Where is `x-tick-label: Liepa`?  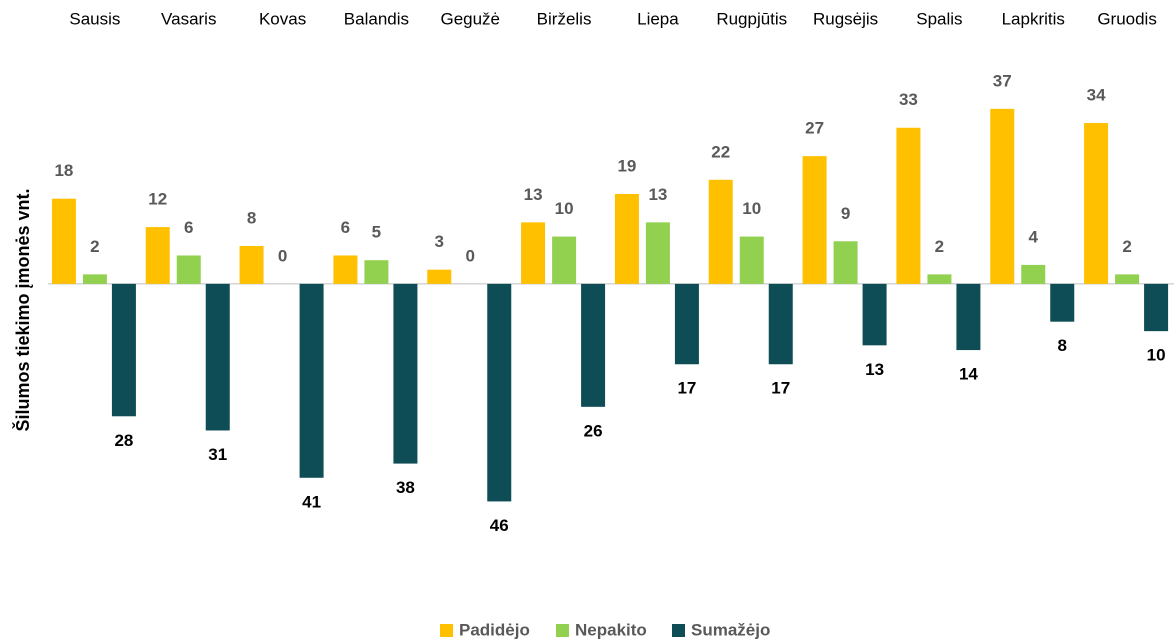
x-tick-label: Liepa is located at coordinates (658, 18).